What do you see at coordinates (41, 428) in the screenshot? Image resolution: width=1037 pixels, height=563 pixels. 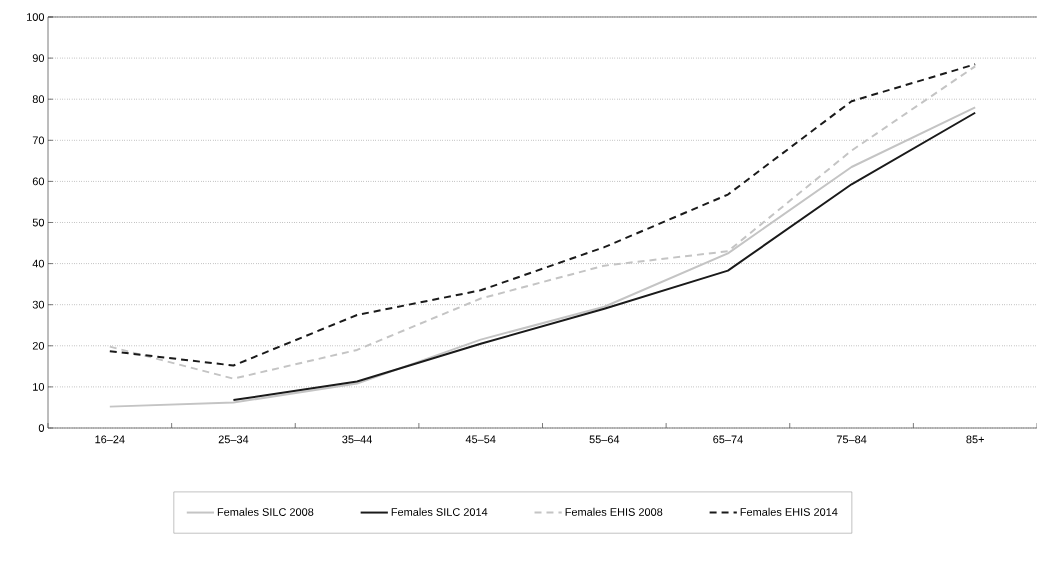 I see `y-tick-label: 0` at bounding box center [41, 428].